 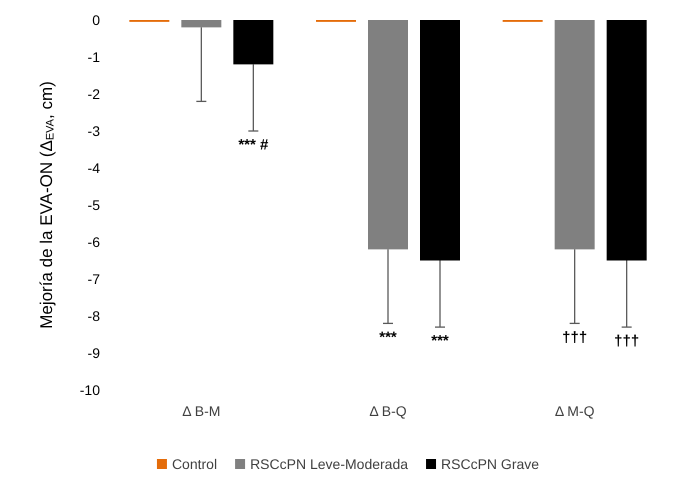 What do you see at coordinates (574, 411) in the screenshot?
I see `x-tick-label: Δ M-Q` at bounding box center [574, 411].